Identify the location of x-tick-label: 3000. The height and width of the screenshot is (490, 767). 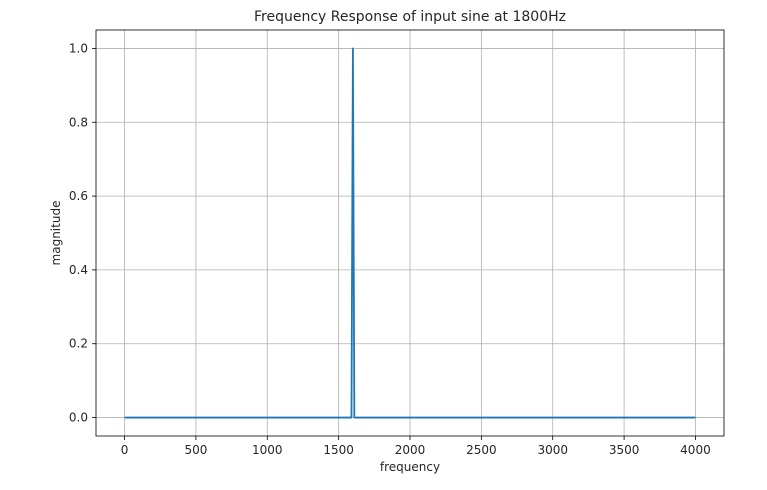
(552, 450).